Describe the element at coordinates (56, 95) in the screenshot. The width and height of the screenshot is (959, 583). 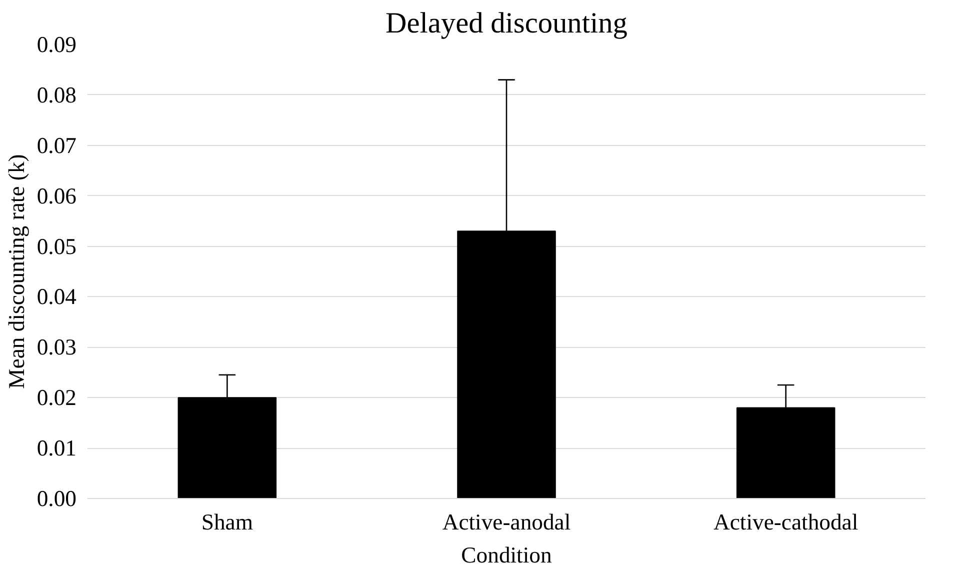
I see `y-tick-label: 0.08` at that location.